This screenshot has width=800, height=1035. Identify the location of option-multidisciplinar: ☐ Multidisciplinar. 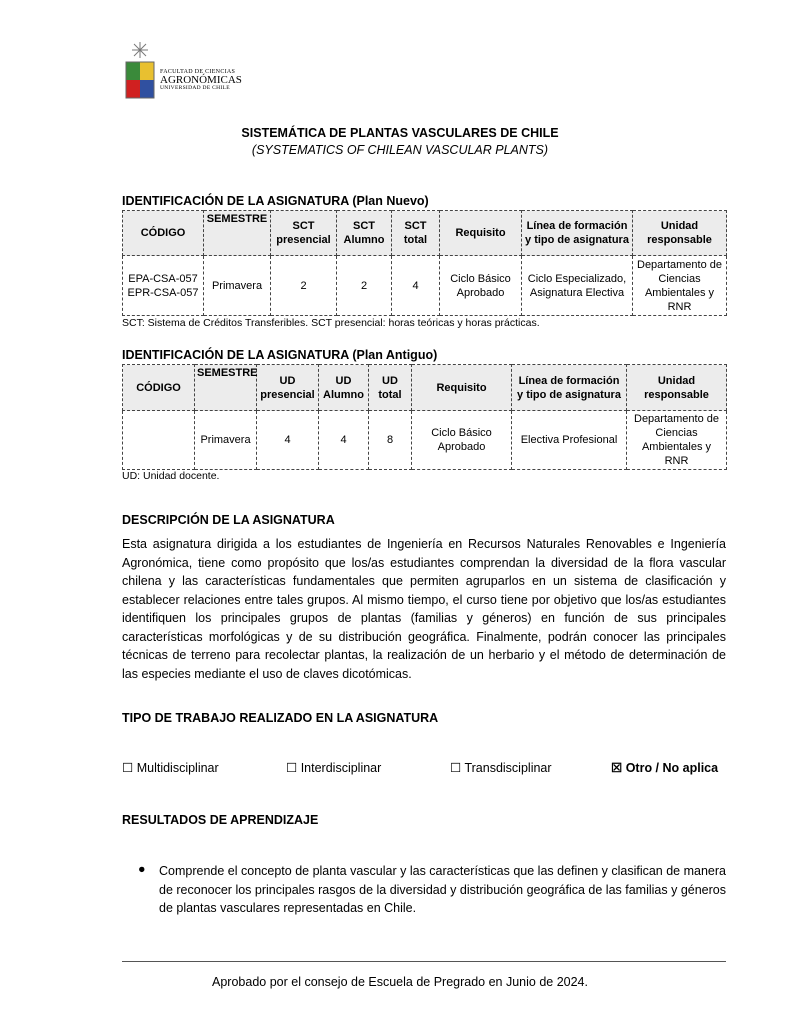
(170, 767).